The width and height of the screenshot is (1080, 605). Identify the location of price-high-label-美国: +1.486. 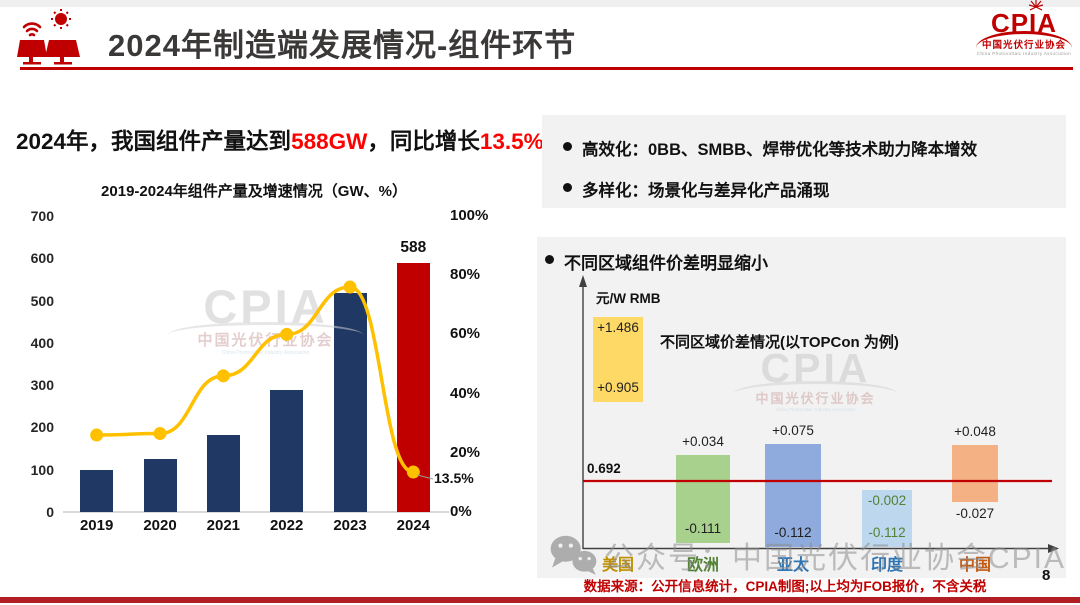
(618, 327).